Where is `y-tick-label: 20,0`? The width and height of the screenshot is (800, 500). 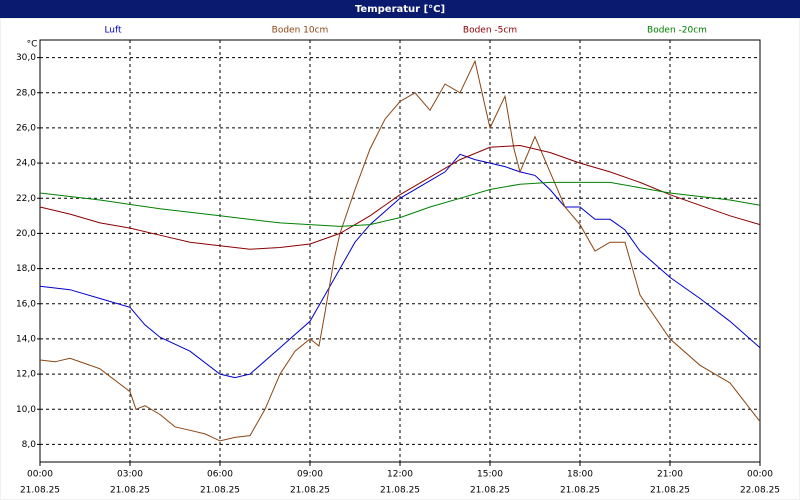
y-tick-label: 20,0 is located at coordinates (26, 234).